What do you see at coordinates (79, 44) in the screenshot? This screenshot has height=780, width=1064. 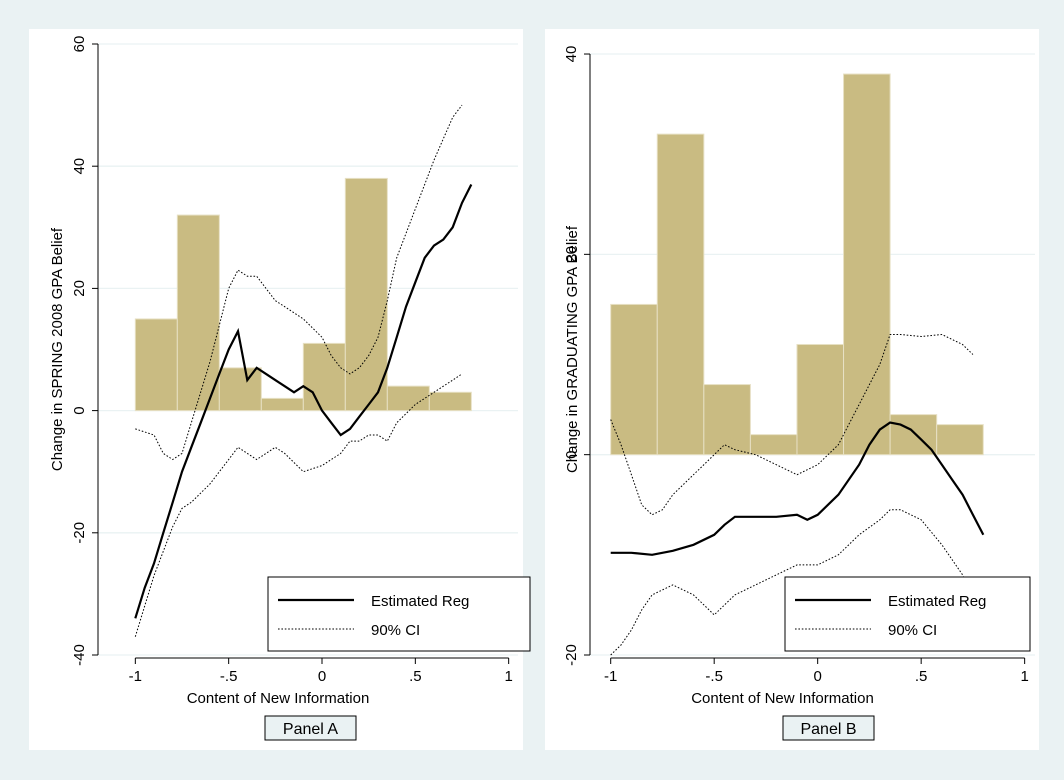 I see `y-tick-label: 60` at bounding box center [79, 44].